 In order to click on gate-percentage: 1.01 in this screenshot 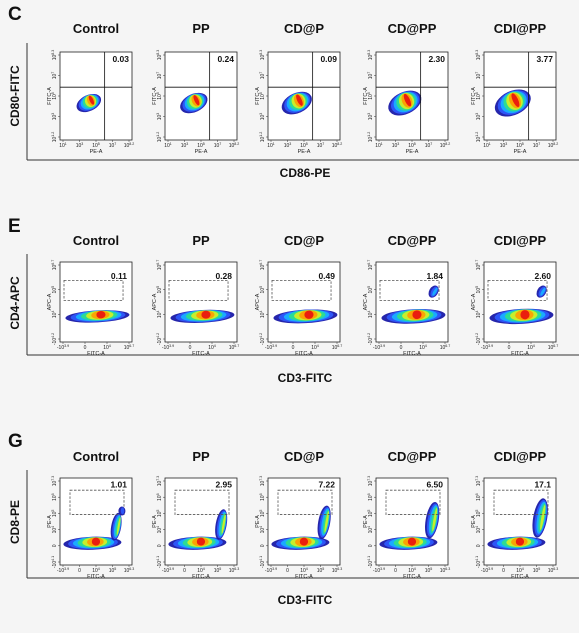, I will do `click(118, 485)`.